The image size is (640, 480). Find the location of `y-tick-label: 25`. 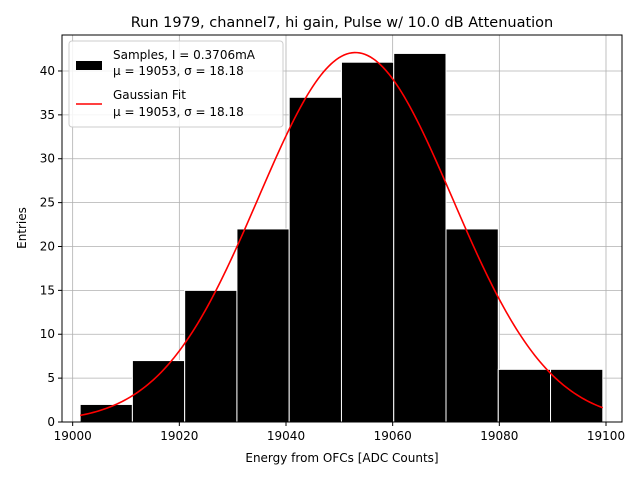

y-tick-label: 25 is located at coordinates (47, 203).